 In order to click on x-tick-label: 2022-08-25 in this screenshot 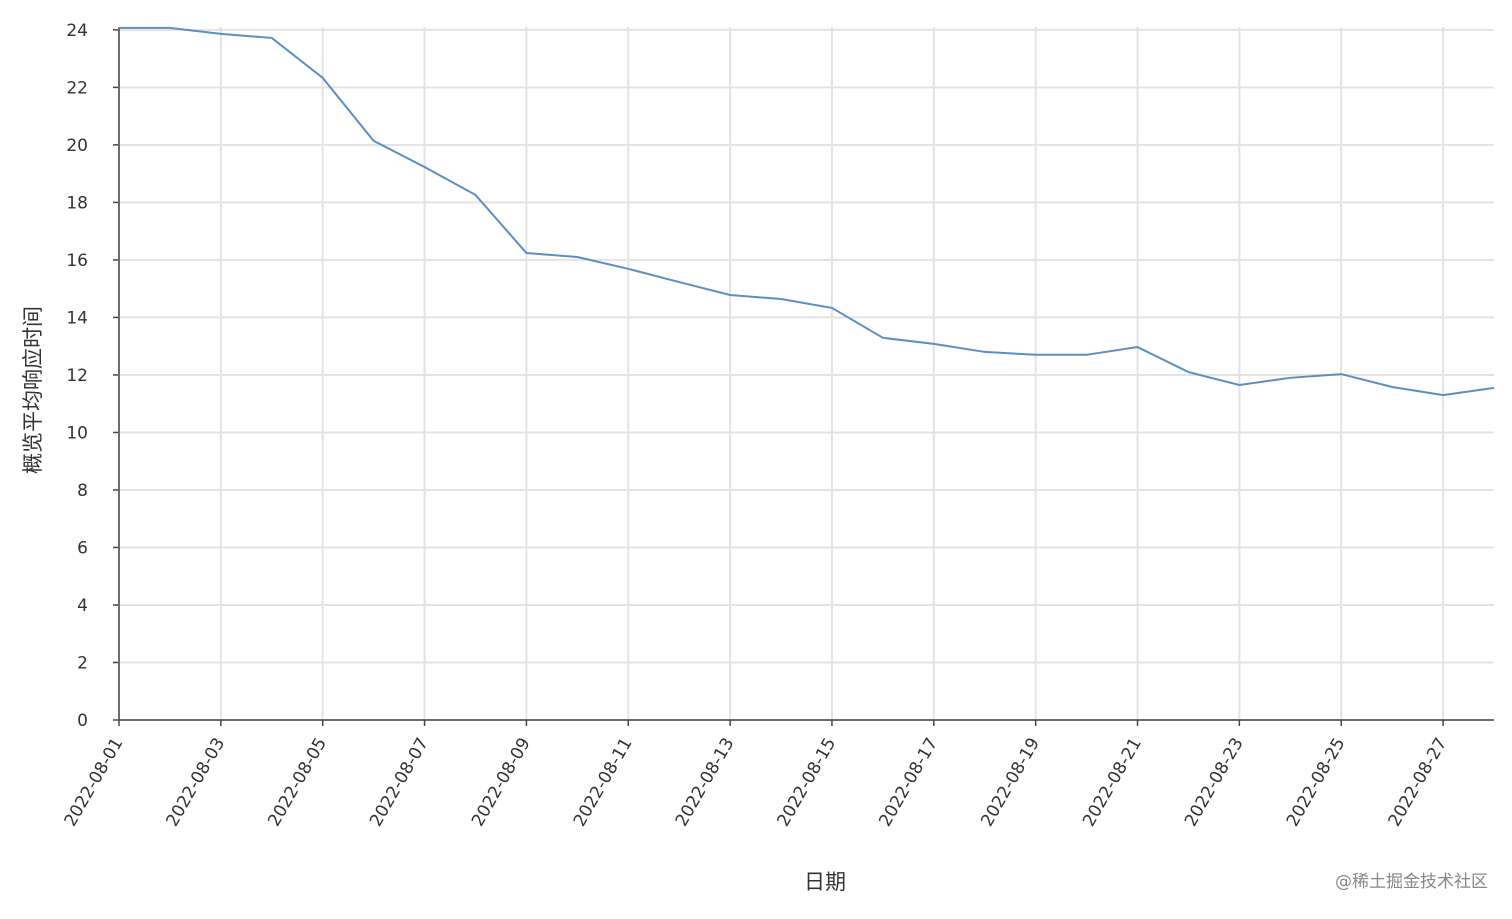, I will do `click(1316, 783)`.